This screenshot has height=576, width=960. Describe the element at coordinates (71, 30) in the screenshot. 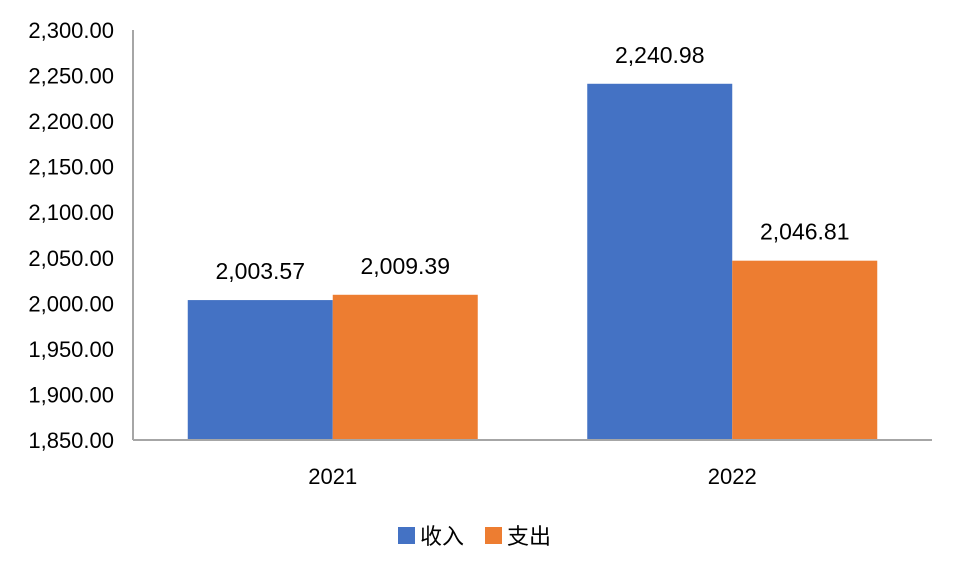

I see `y-tick-label: 2,300.00` at that location.